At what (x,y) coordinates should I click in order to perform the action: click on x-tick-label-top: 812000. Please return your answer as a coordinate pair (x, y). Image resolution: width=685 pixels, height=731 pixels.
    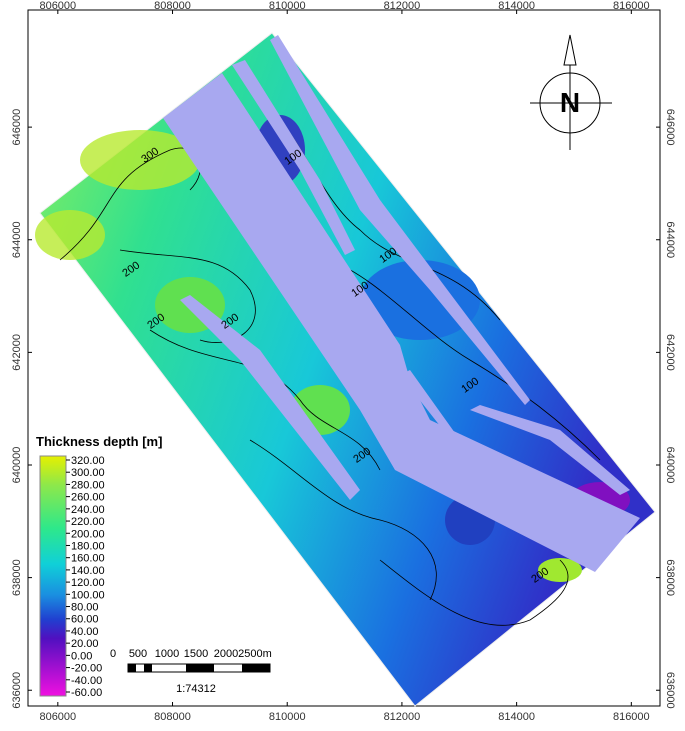
    Looking at the image, I should click on (402, 6).